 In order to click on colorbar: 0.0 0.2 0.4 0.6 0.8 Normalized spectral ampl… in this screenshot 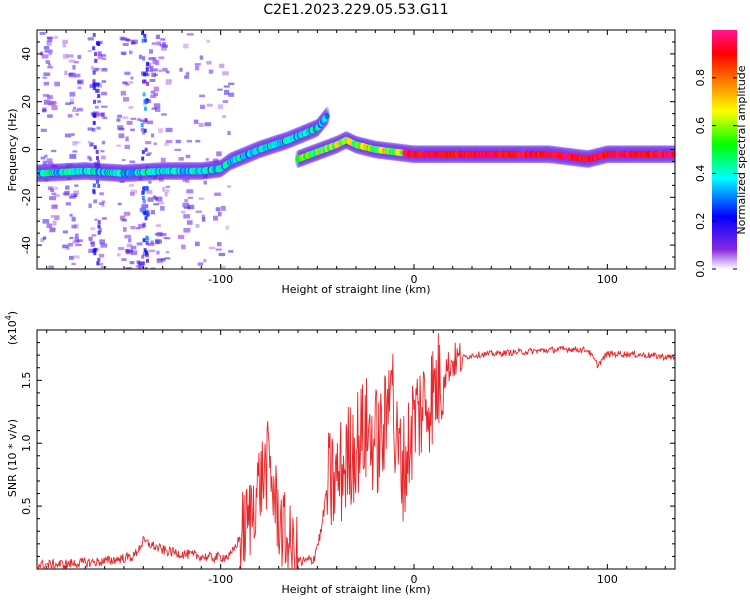, I will do `click(721, 154)`.